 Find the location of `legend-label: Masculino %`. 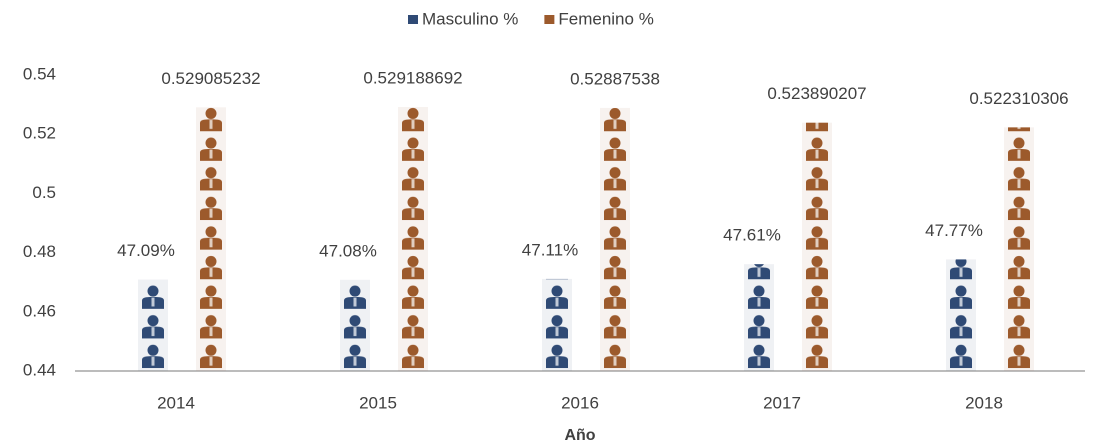

legend-label: Masculino % is located at coordinates (470, 18).